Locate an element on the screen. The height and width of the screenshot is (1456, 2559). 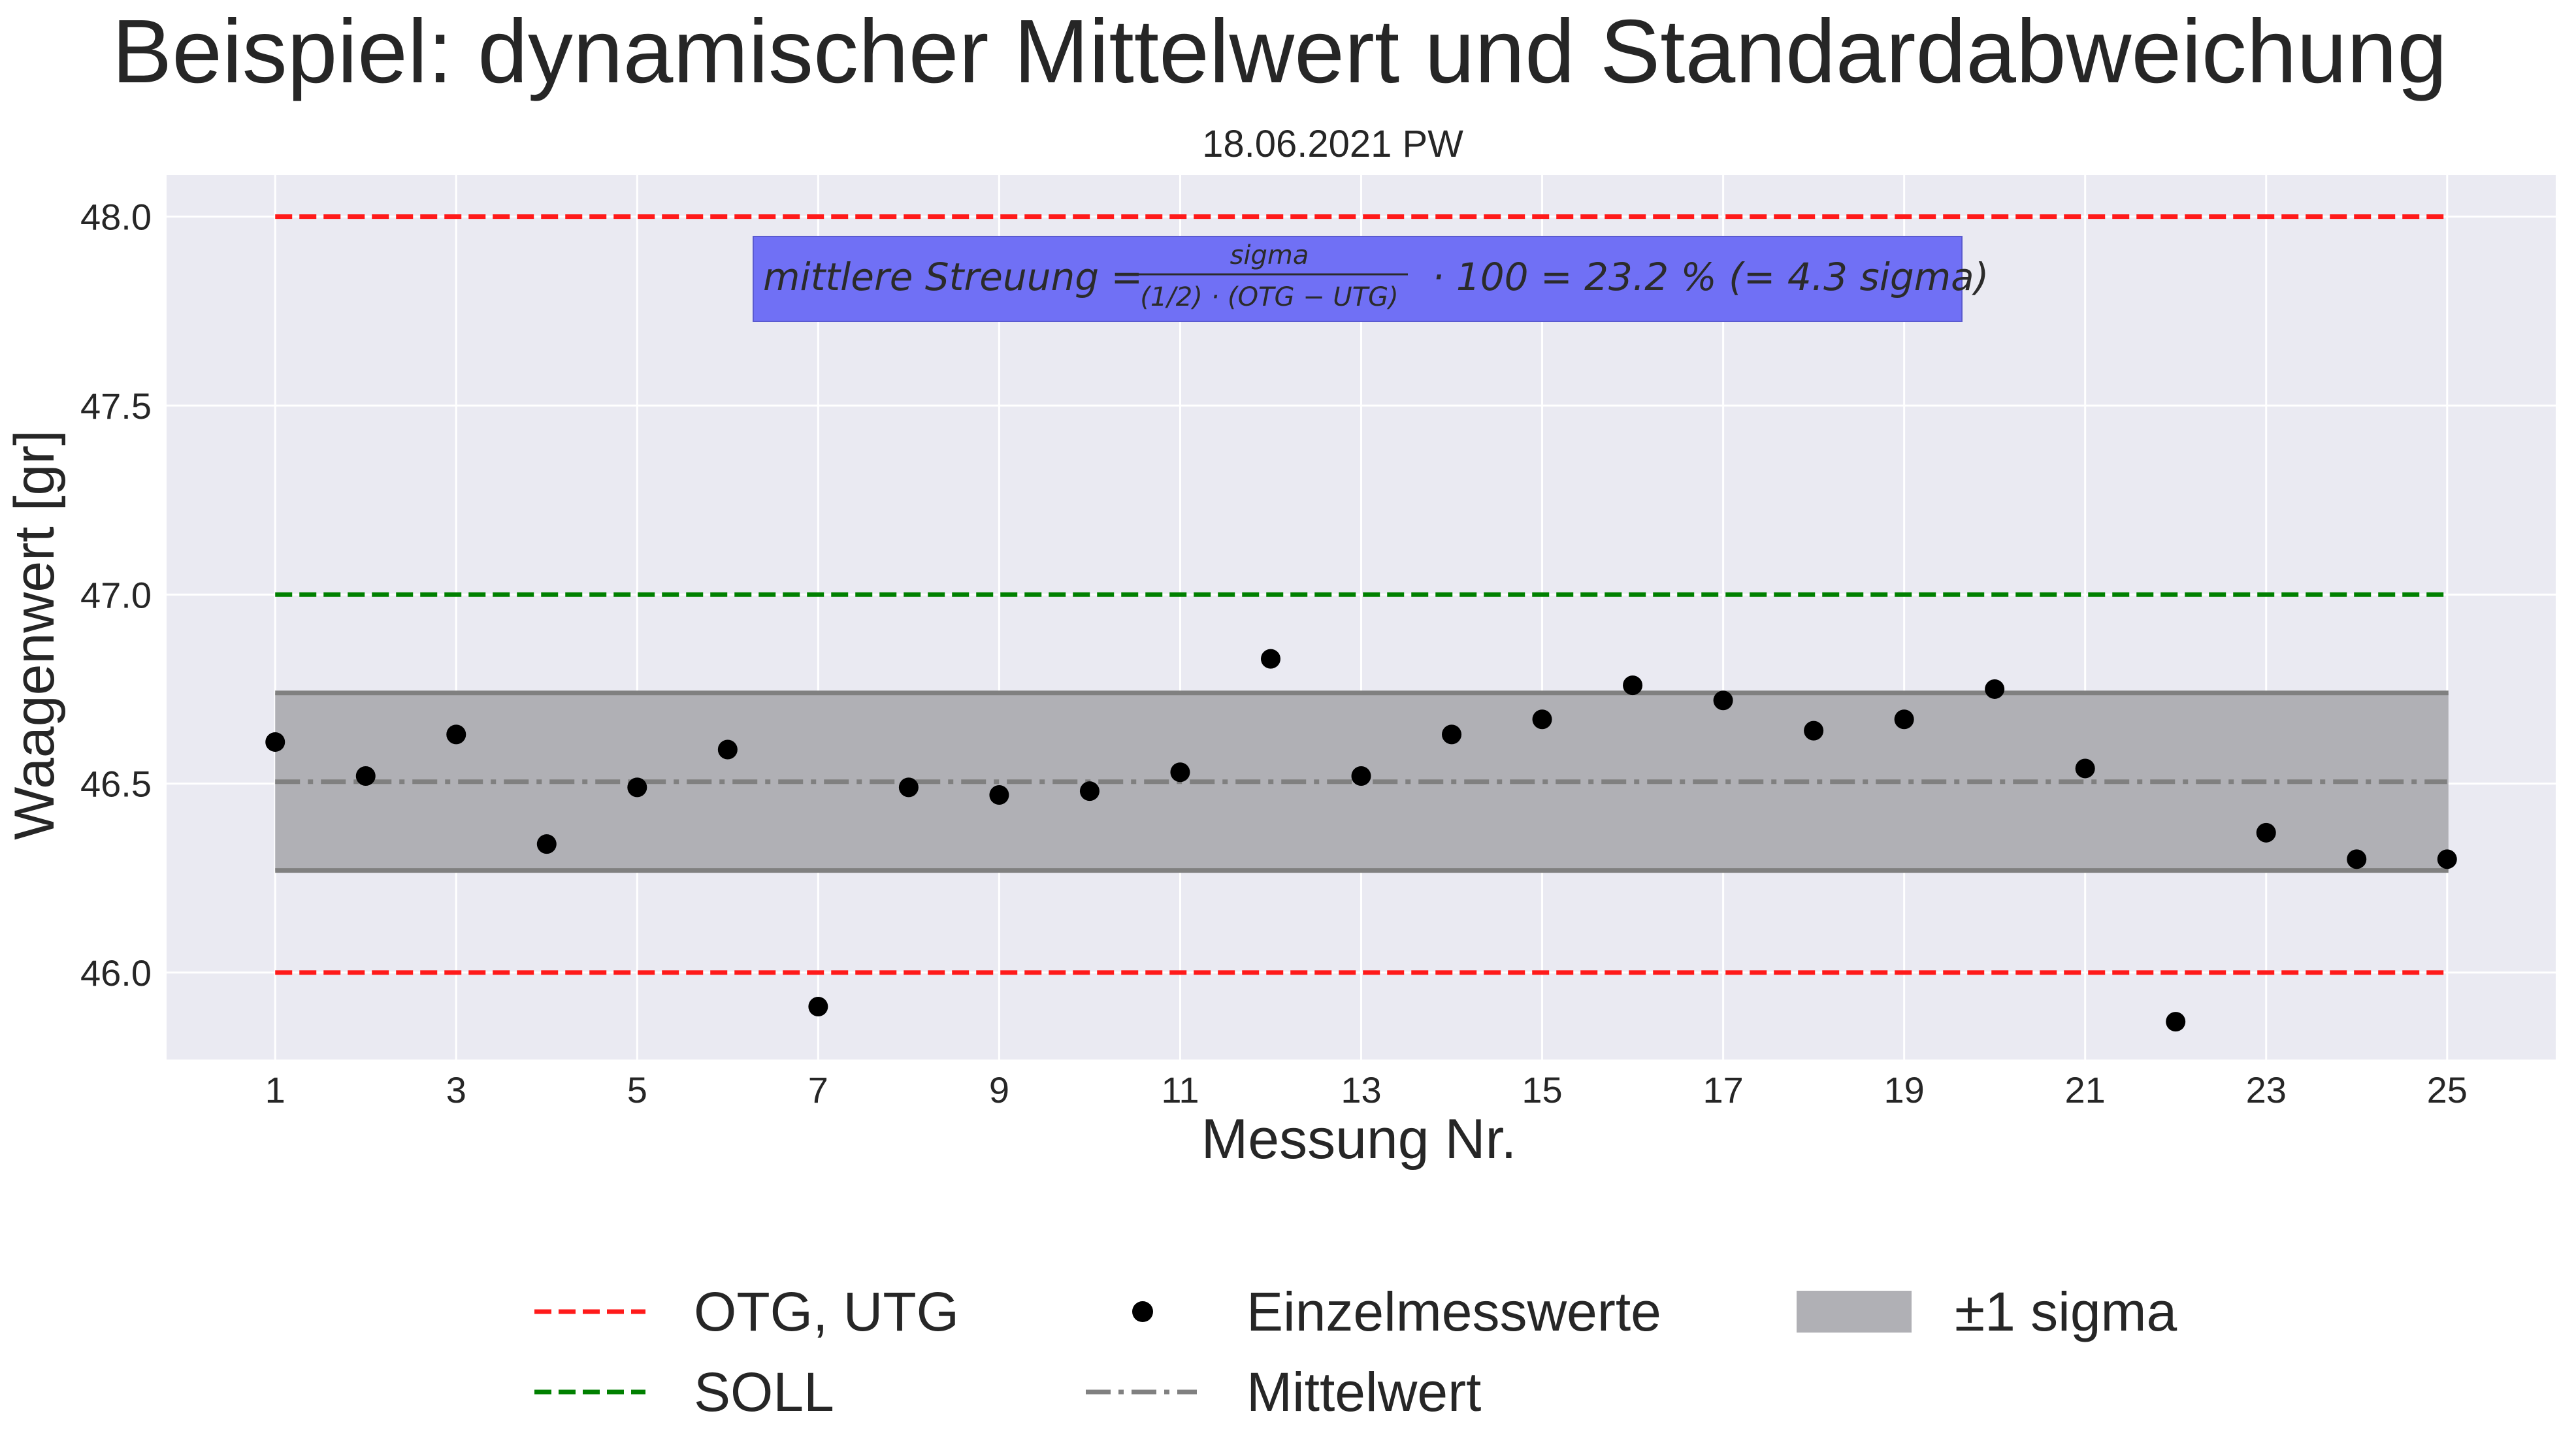
x-tick-label: 13 is located at coordinates (1361, 1089).